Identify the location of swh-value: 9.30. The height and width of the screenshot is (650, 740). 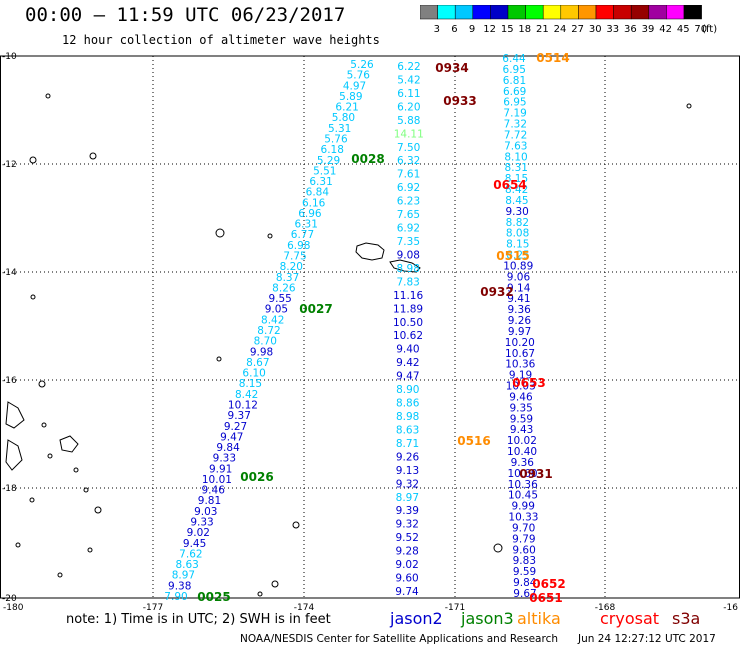
(516, 212).